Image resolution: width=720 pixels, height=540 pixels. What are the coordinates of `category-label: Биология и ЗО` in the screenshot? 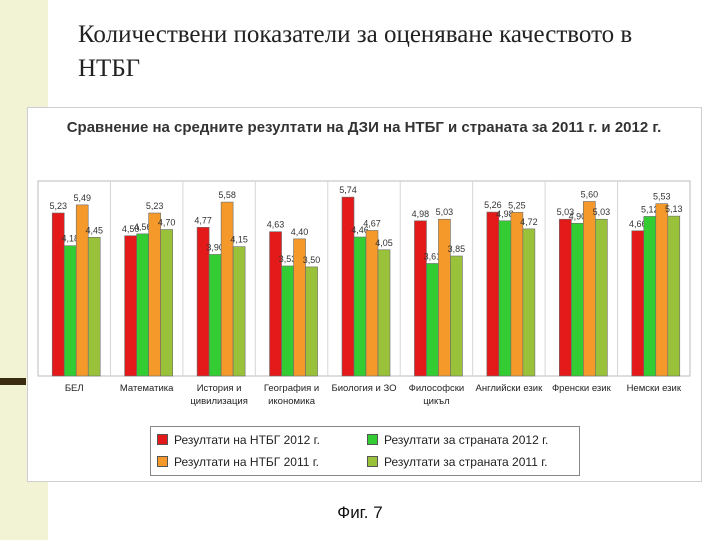 It's located at (363, 388).